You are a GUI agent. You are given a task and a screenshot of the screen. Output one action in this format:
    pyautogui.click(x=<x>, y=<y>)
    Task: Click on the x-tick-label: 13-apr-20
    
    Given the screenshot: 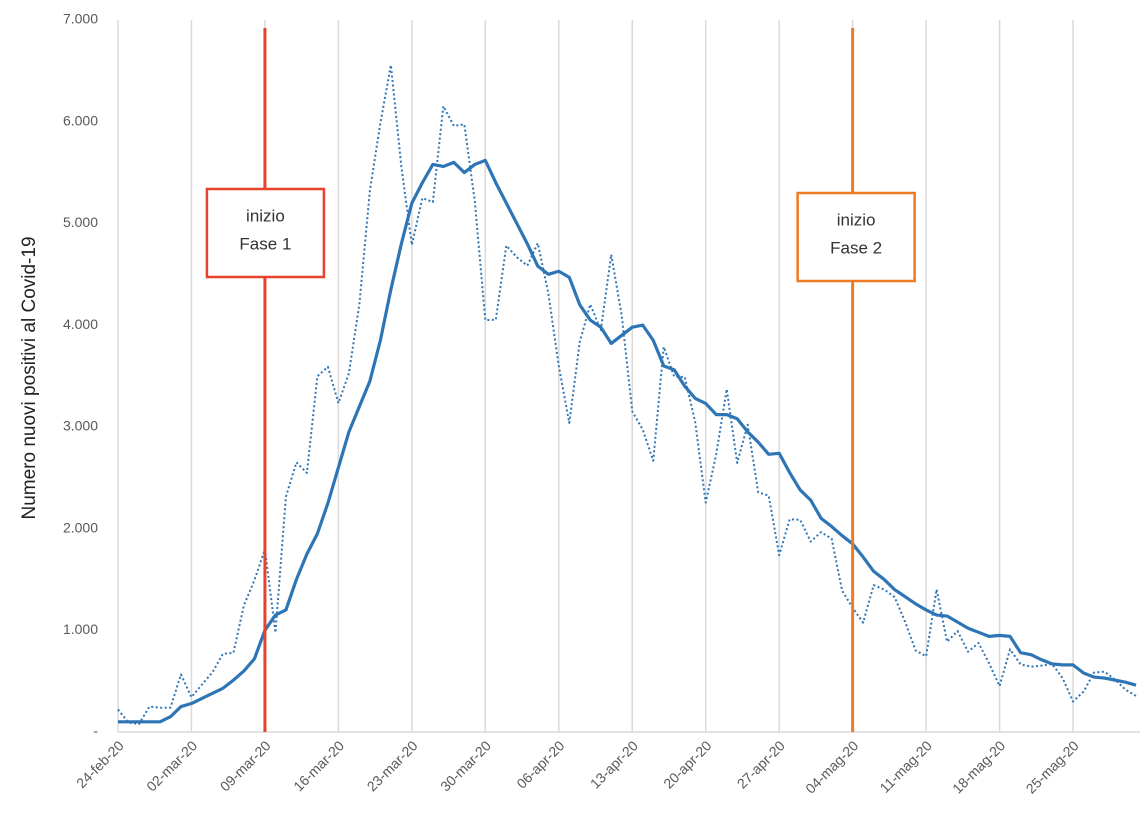 What is the action you would take?
    pyautogui.click(x=614, y=764)
    